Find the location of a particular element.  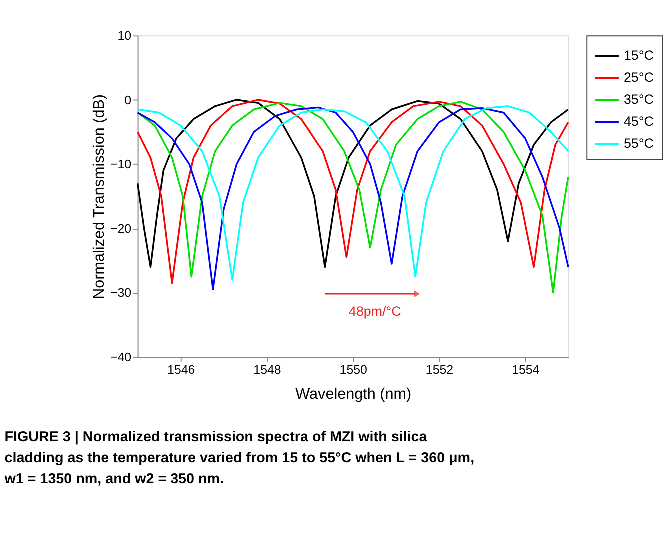

caption: FIGURE 3 | Normalized transmission spectra of MZI with silica cladding as the temperature varied from 15 to 55°C when L = 360 μm, w1 = 1350 nm, and w2 = 350 nm. is located at coordinates (239, 458).